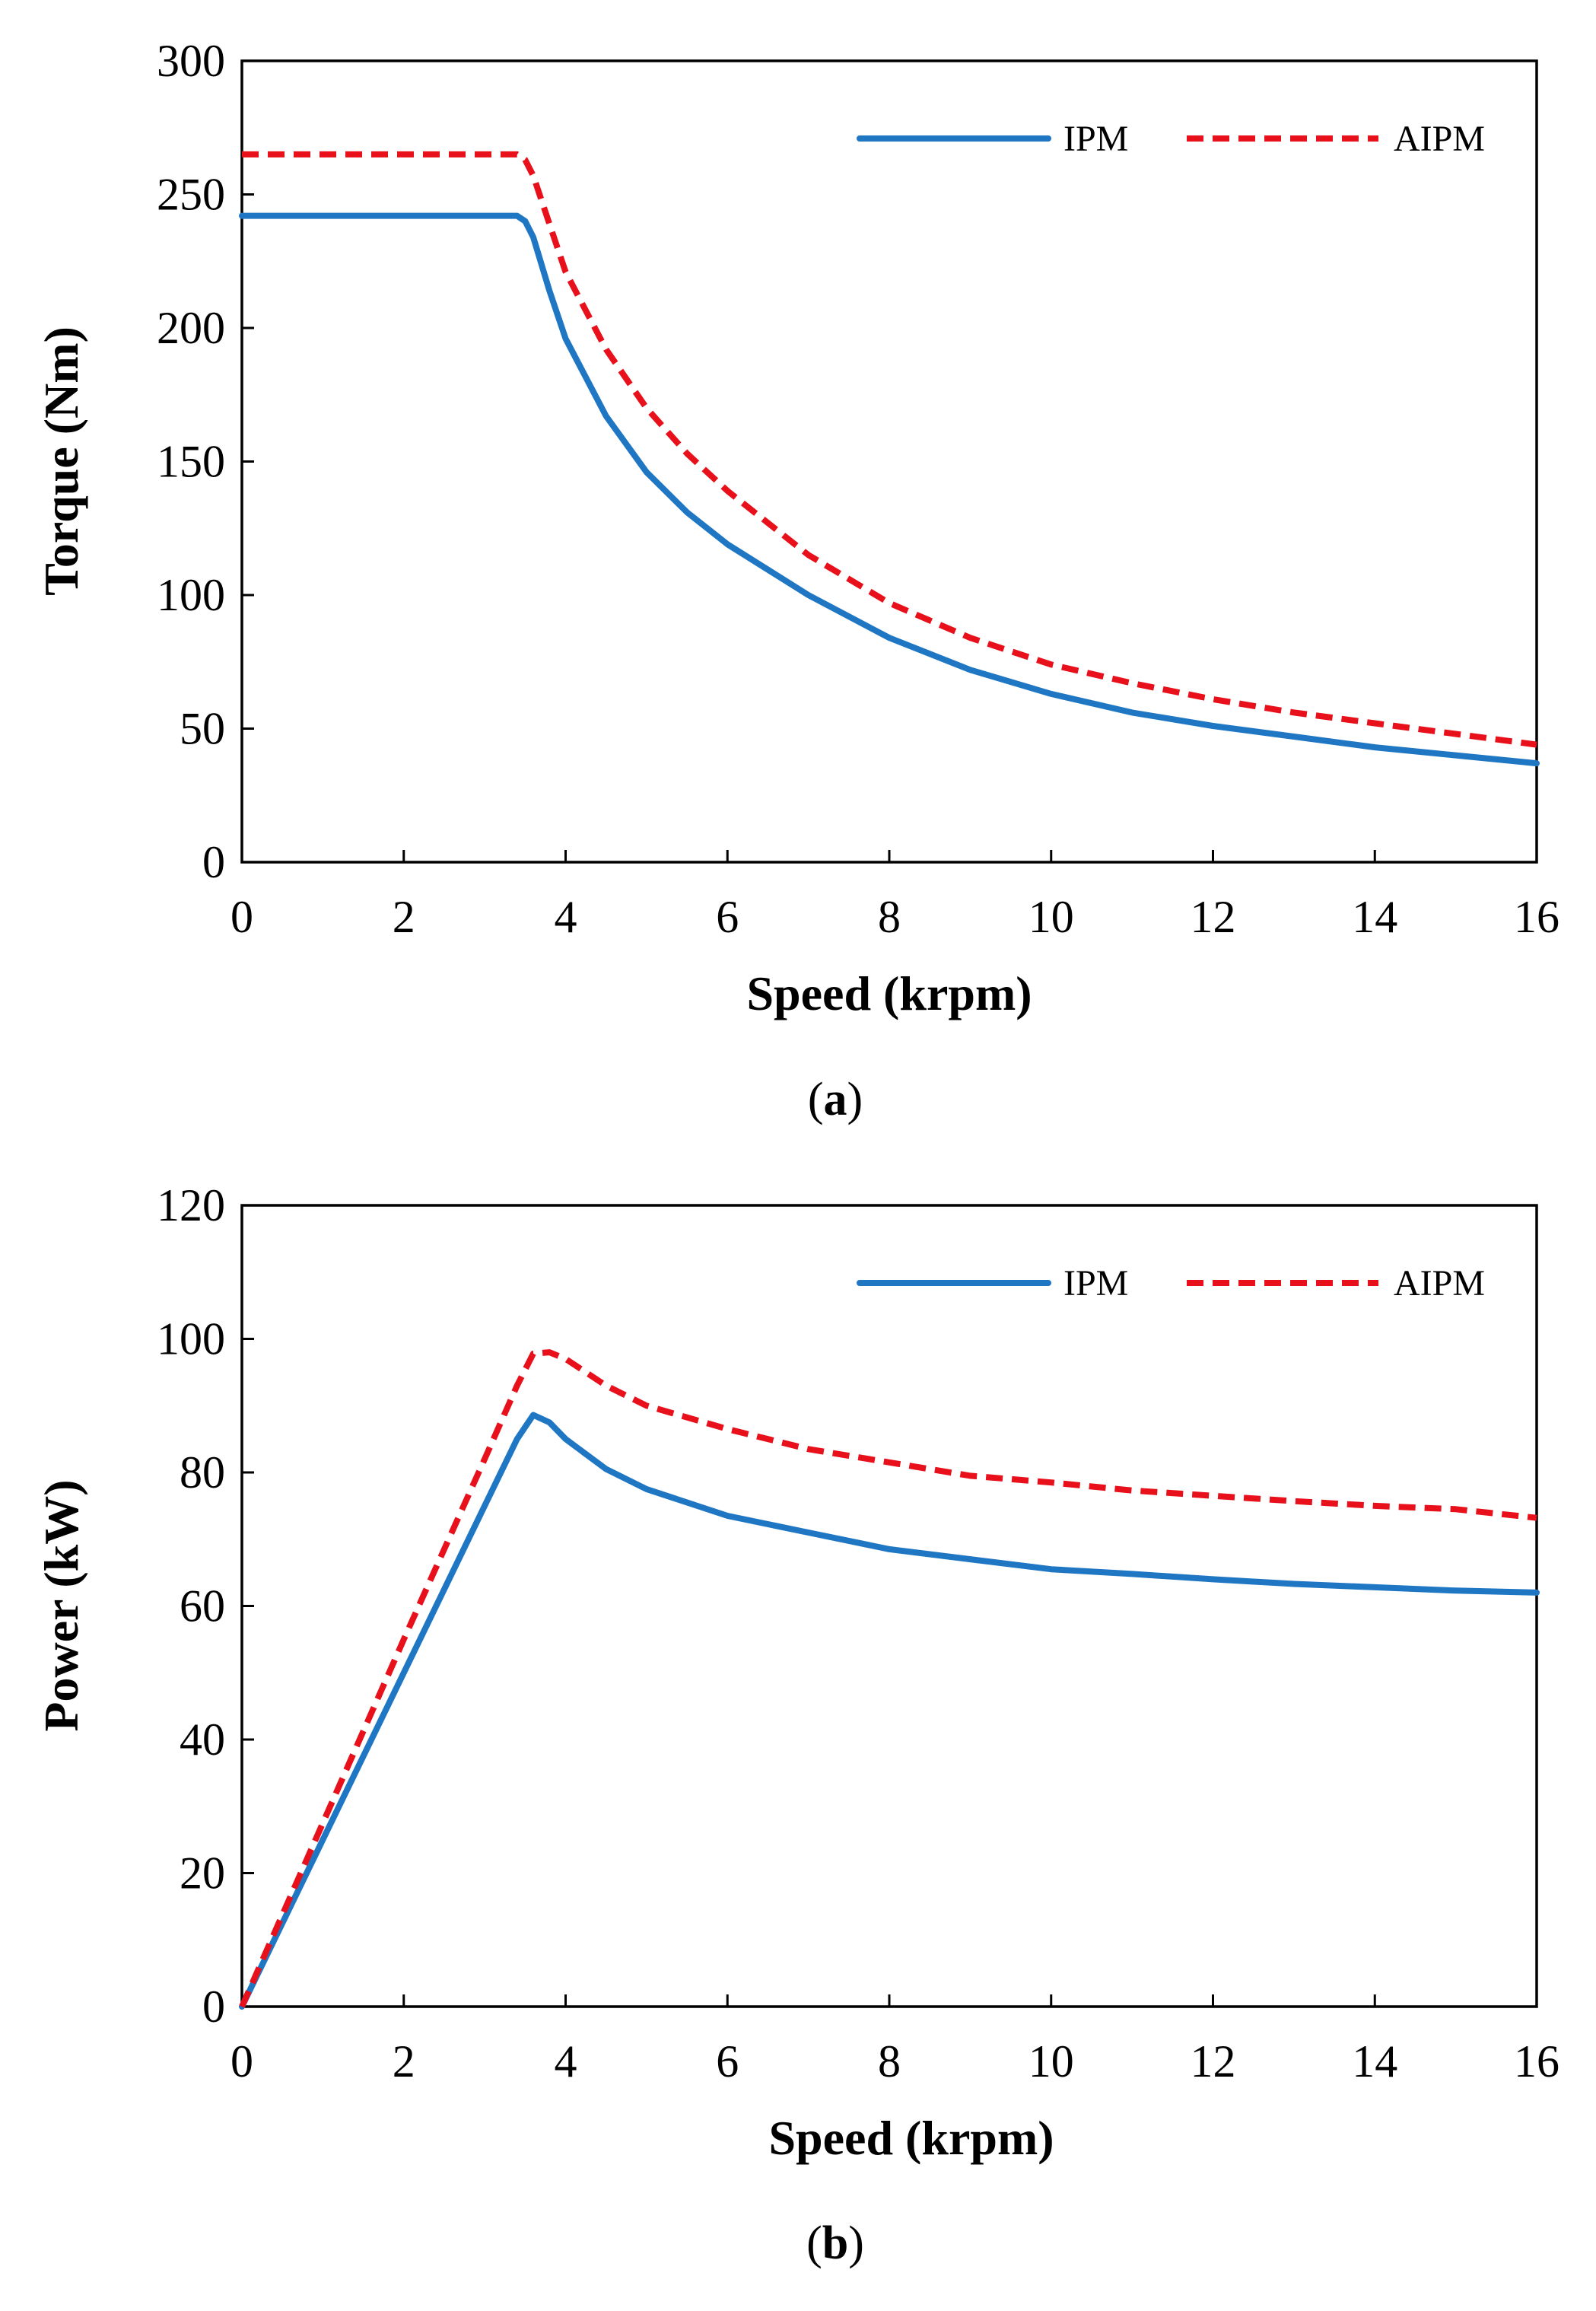 This screenshot has height=2311, width=1596. I want to click on torque-panel-caption-letter: a, so click(835, 1099).